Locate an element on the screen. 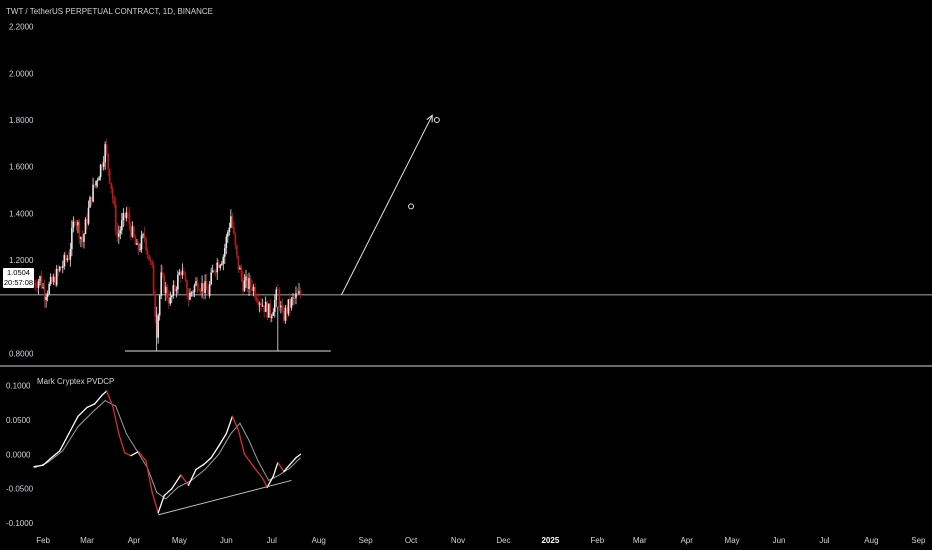 This screenshot has width=932, height=550. projection-arrow is located at coordinates (386, 205).